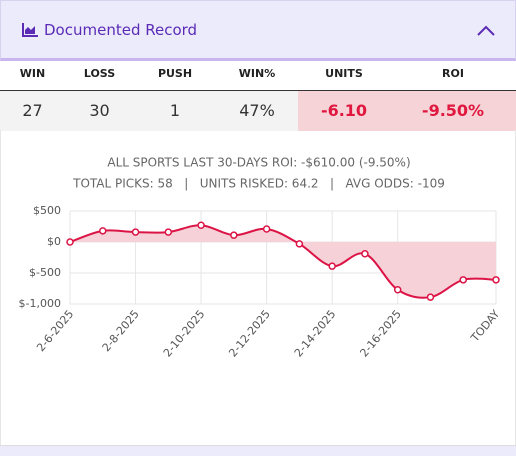 The image size is (516, 456). Describe the element at coordinates (121, 331) in the screenshot. I see `x-tick-label: 2-8-2025` at that location.